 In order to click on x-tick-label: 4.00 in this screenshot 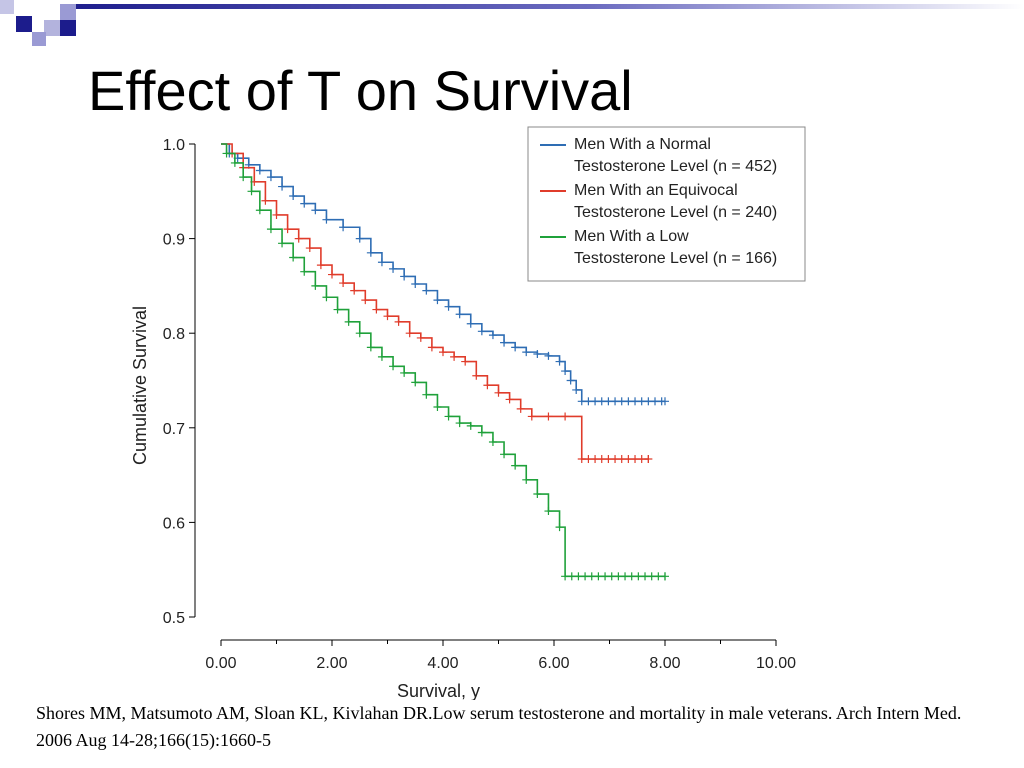, I will do `click(442, 663)`.